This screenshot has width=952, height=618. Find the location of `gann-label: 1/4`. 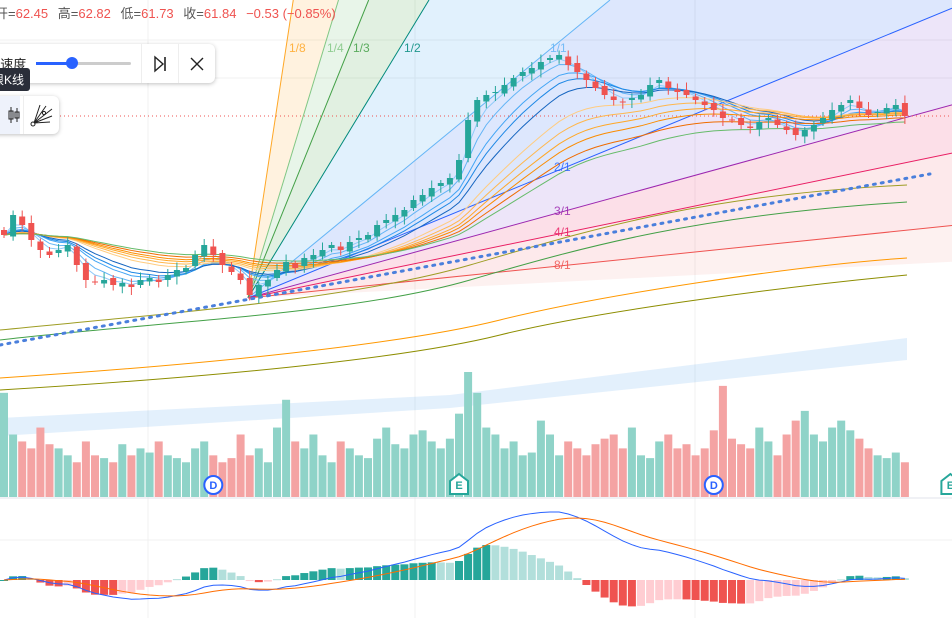

gann-label: 1/4 is located at coordinates (335, 48).